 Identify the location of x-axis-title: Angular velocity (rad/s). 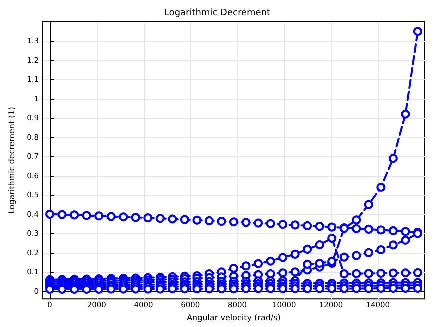
(234, 318).